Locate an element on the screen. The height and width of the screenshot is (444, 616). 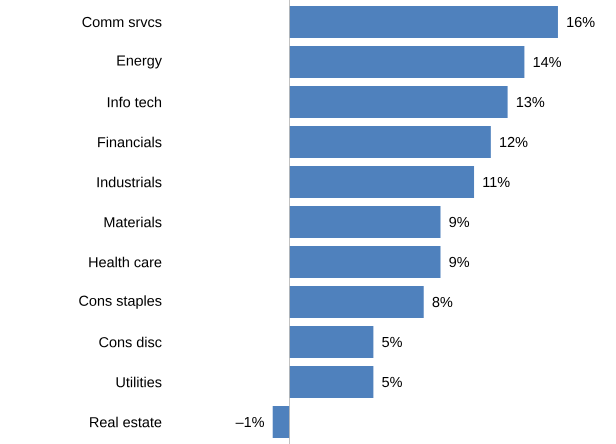
data-label: 13% is located at coordinates (530, 102).